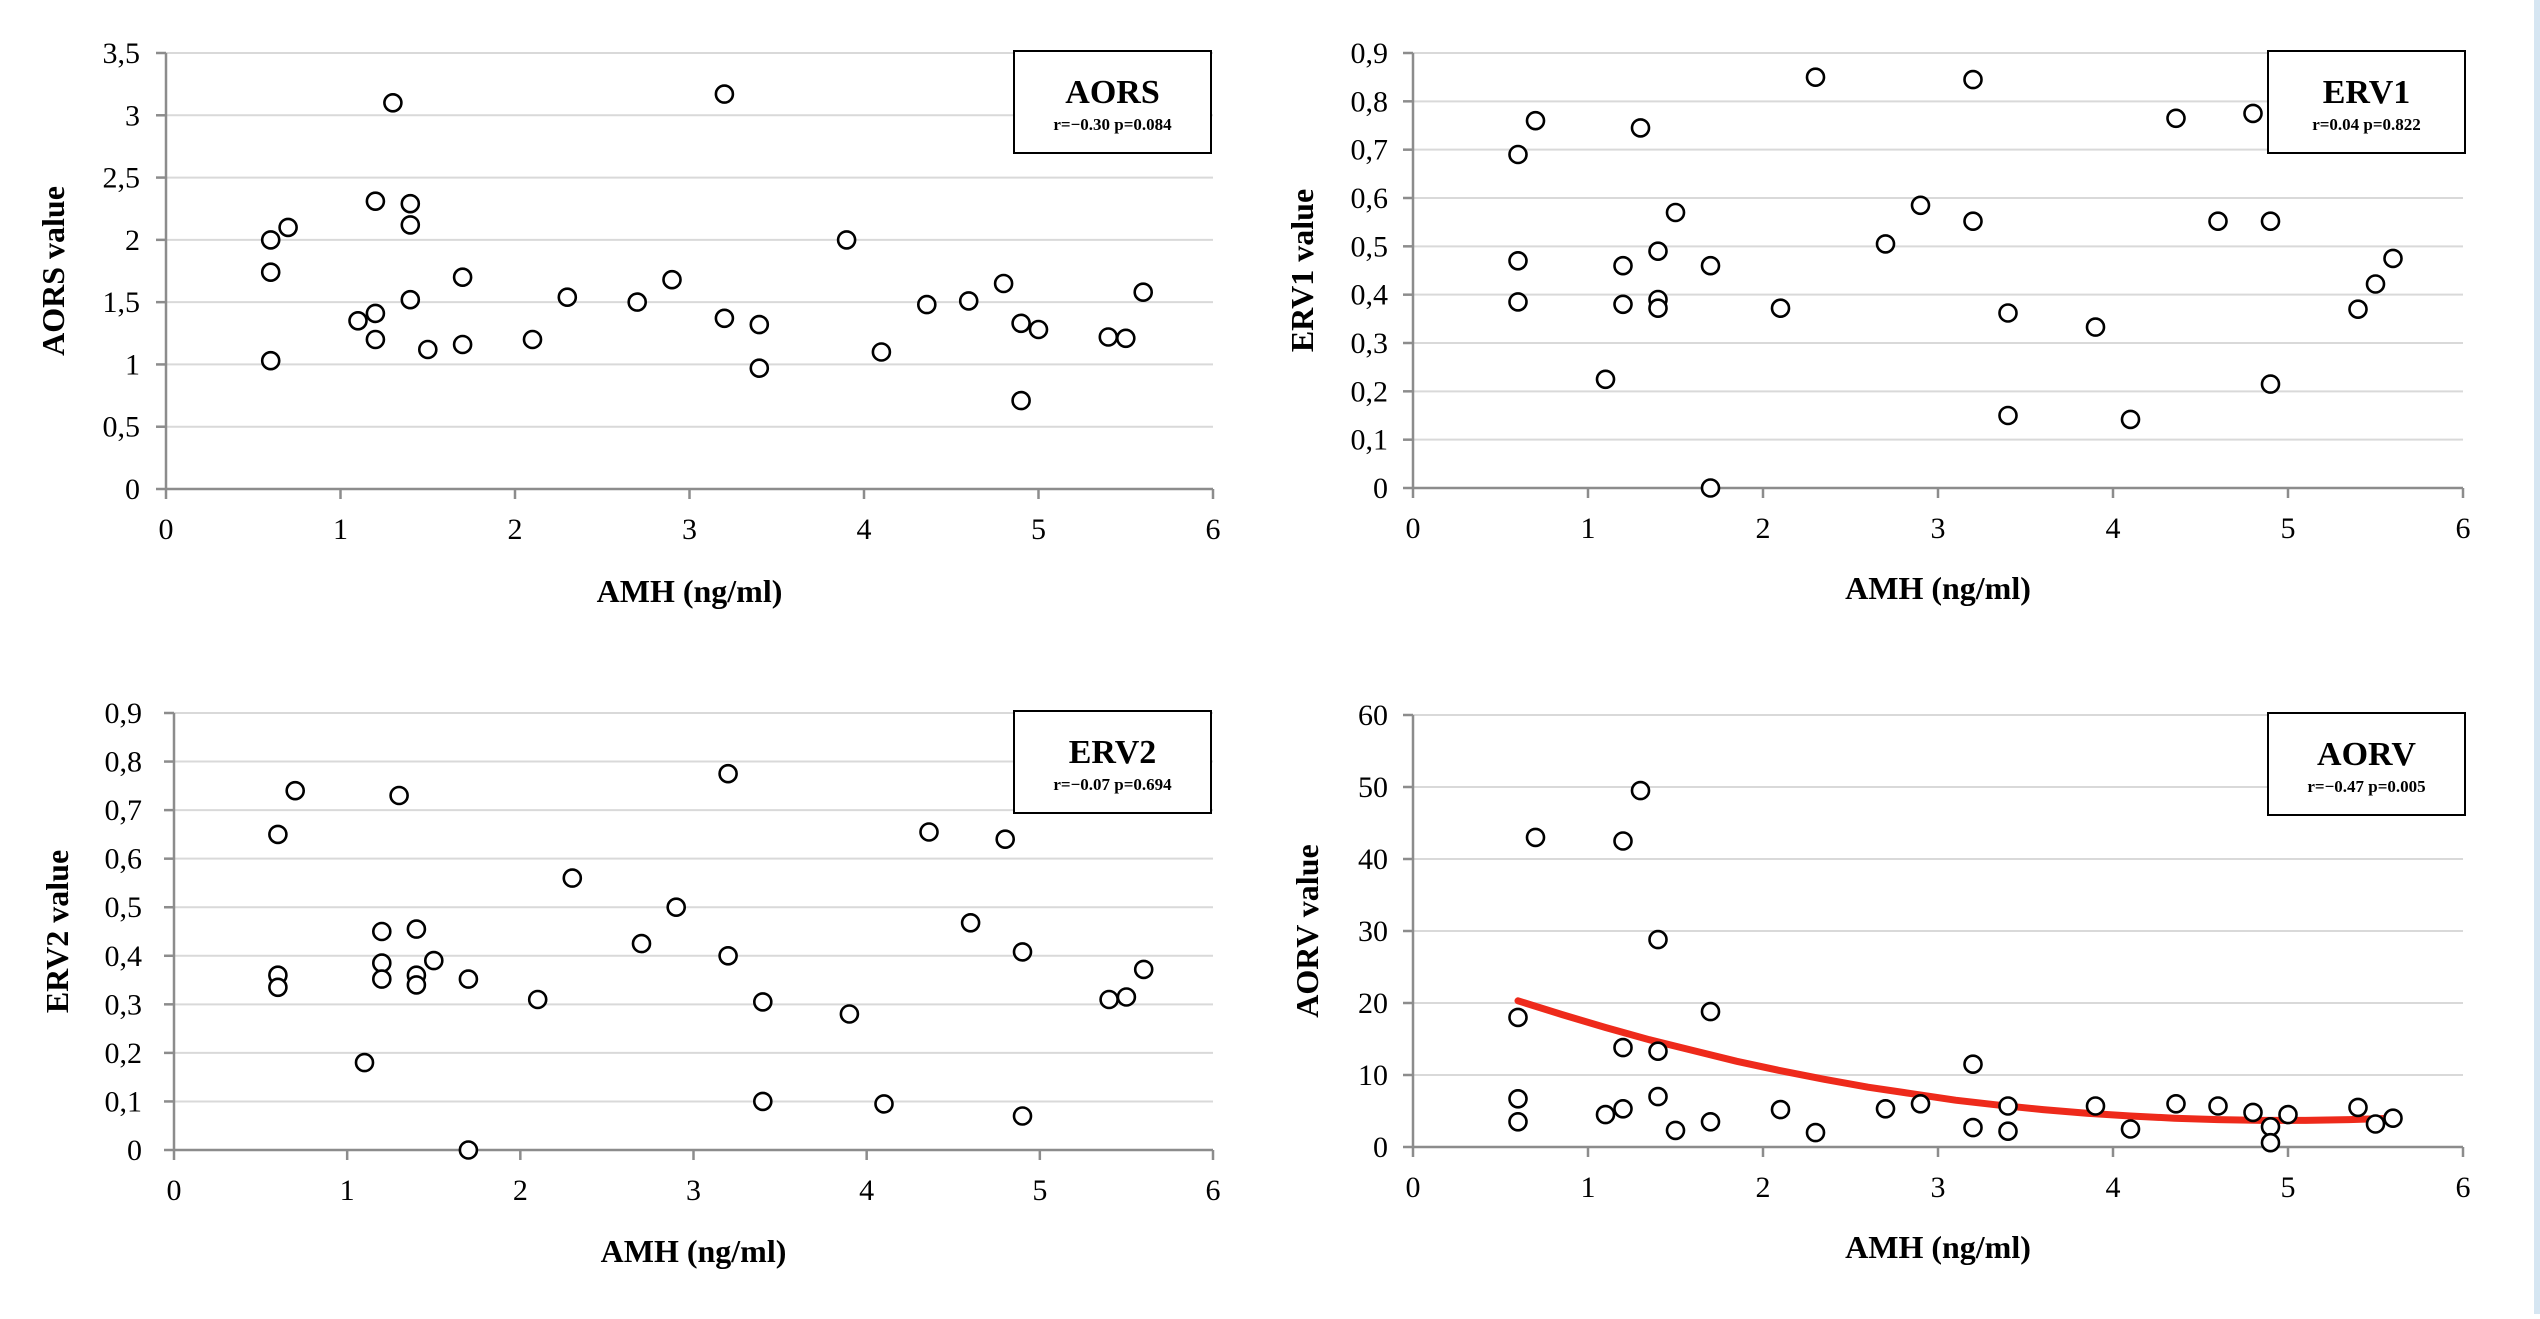 The height and width of the screenshot is (1319, 2540). Describe the element at coordinates (122, 302) in the screenshot. I see `y-tick-label: 1,5` at that location.